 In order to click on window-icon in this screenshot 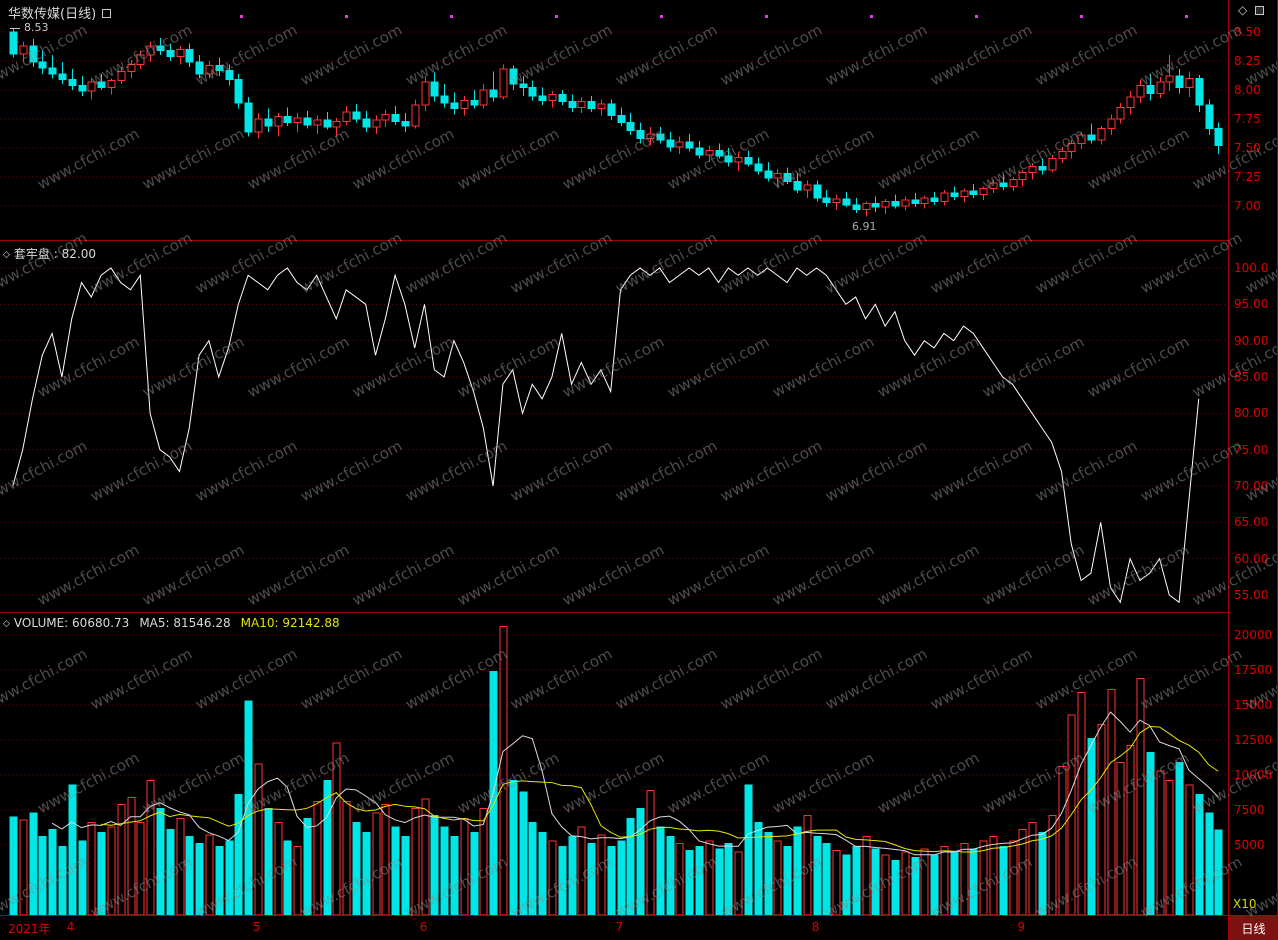, I will do `click(1260, 10)`.